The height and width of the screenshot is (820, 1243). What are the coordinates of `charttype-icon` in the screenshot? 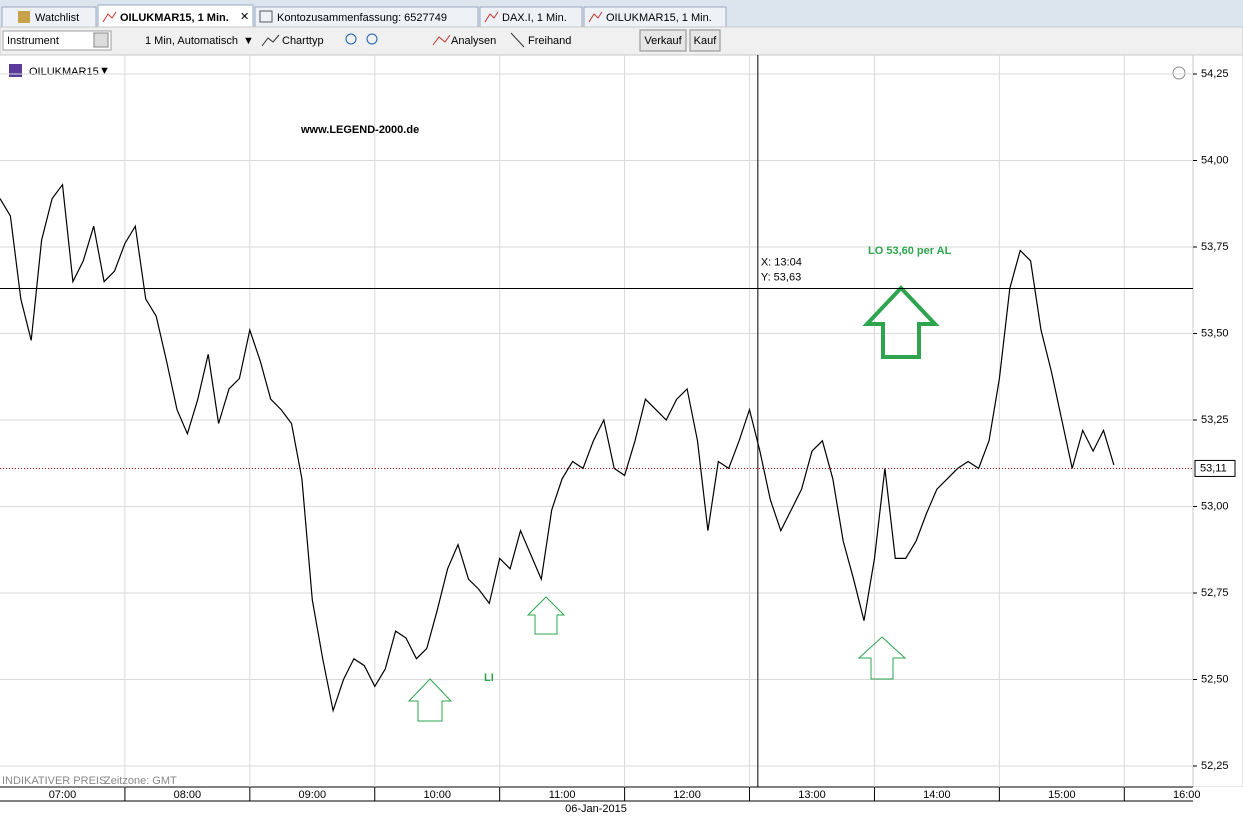 It's located at (270, 40).